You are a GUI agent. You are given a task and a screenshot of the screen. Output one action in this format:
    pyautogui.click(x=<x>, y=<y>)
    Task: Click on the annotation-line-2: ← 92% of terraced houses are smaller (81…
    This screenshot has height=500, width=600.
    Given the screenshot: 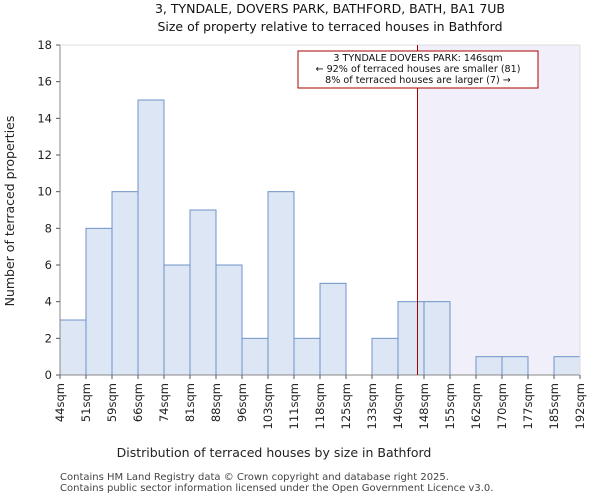 What is the action you would take?
    pyautogui.click(x=417, y=69)
    